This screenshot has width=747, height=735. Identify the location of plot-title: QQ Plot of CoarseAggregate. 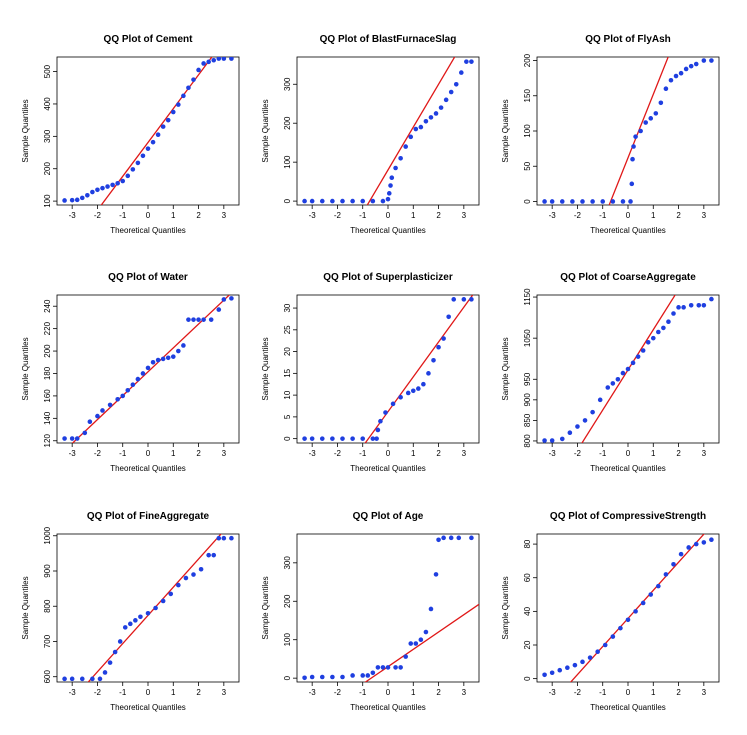
(628, 277).